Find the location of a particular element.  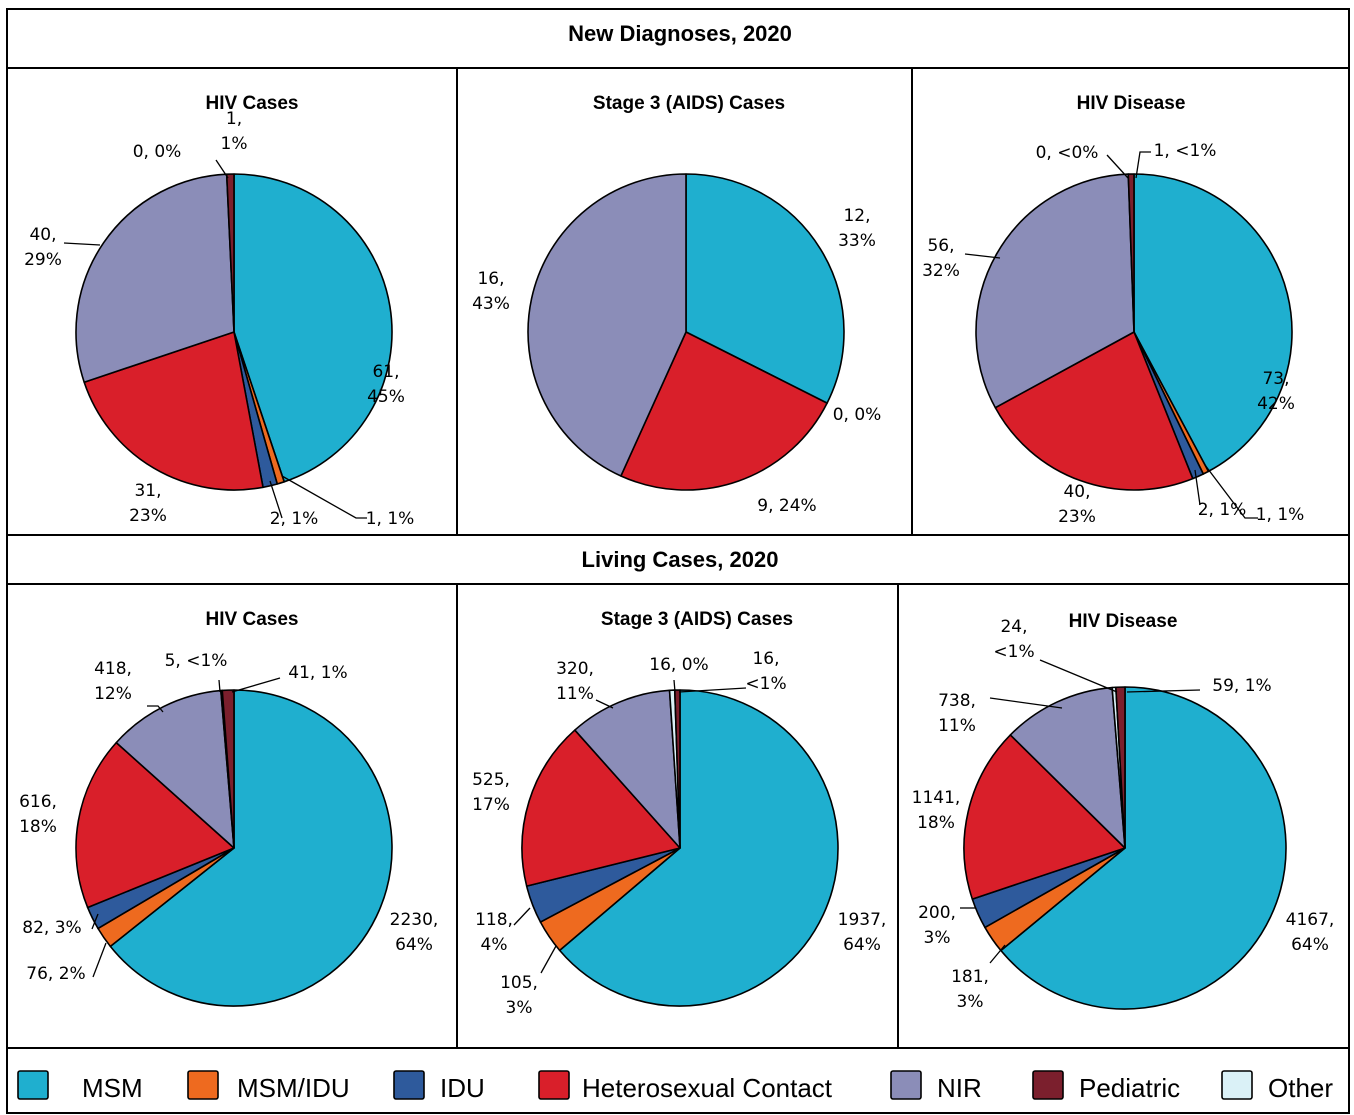

legend-label: Heterosexual Contact is located at coordinates (707, 1088).